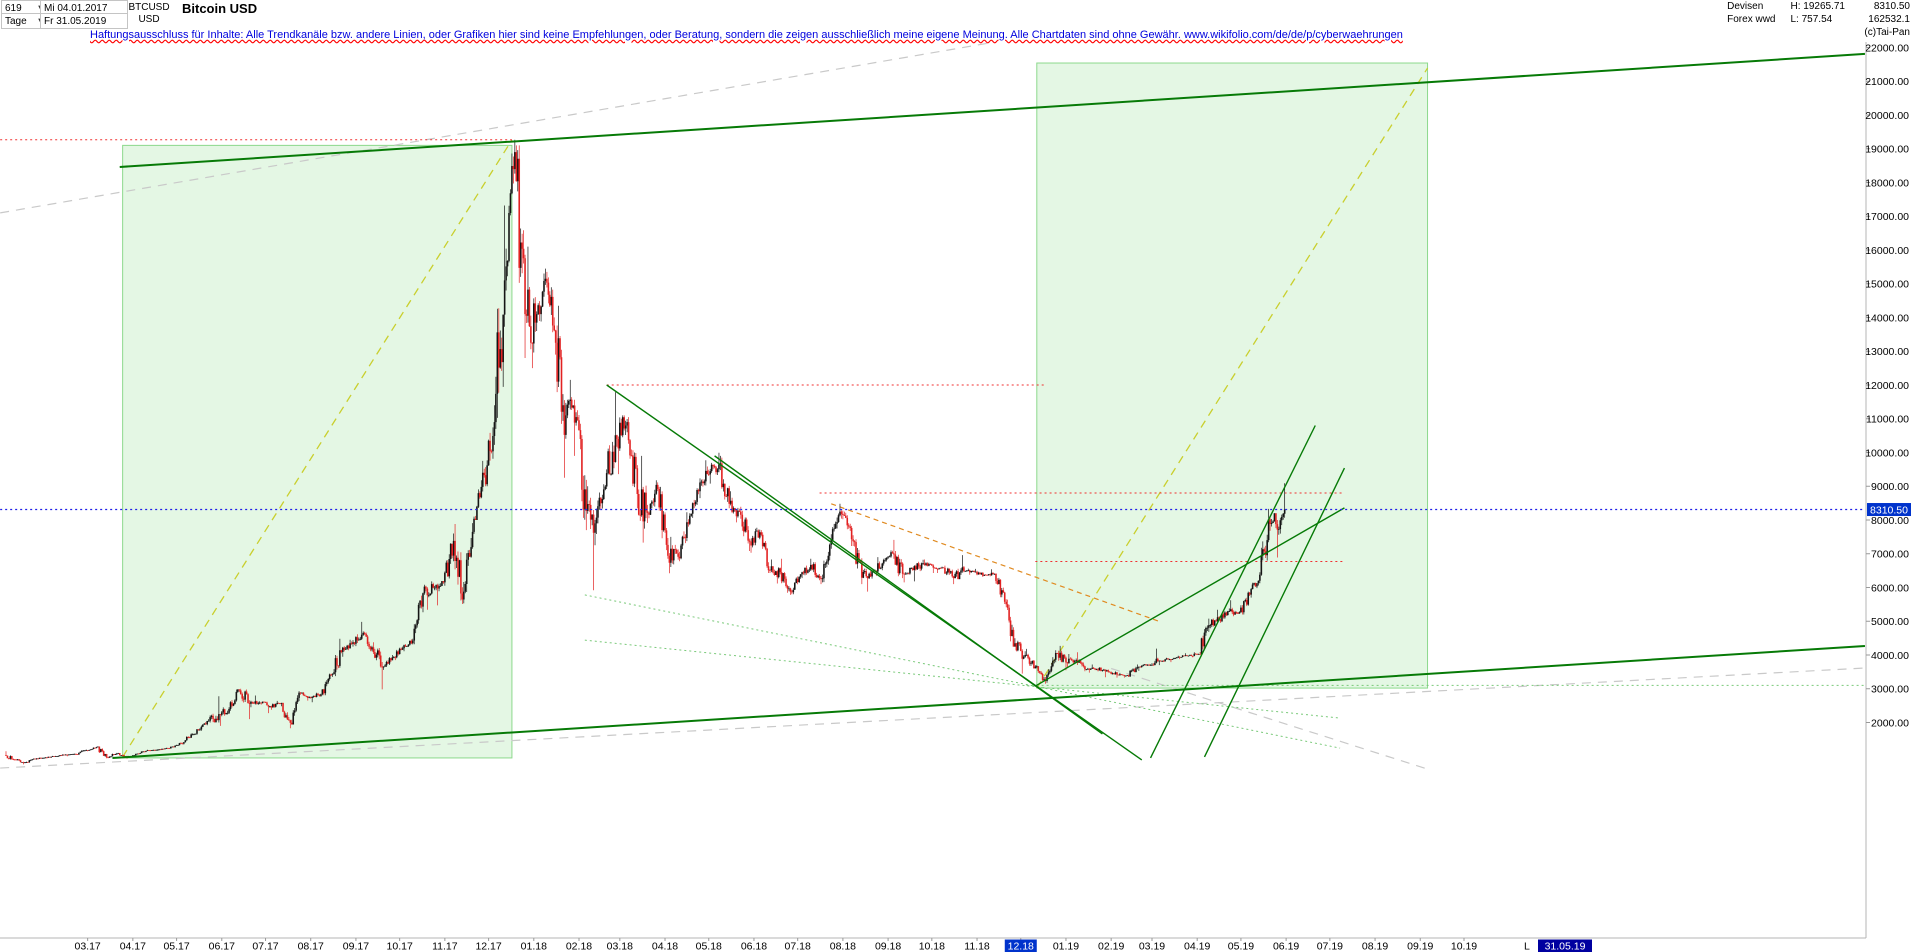 The width and height of the screenshot is (1912, 952). What do you see at coordinates (534, 946) in the screenshot?
I see `svg-text: 01.18` at bounding box center [534, 946].